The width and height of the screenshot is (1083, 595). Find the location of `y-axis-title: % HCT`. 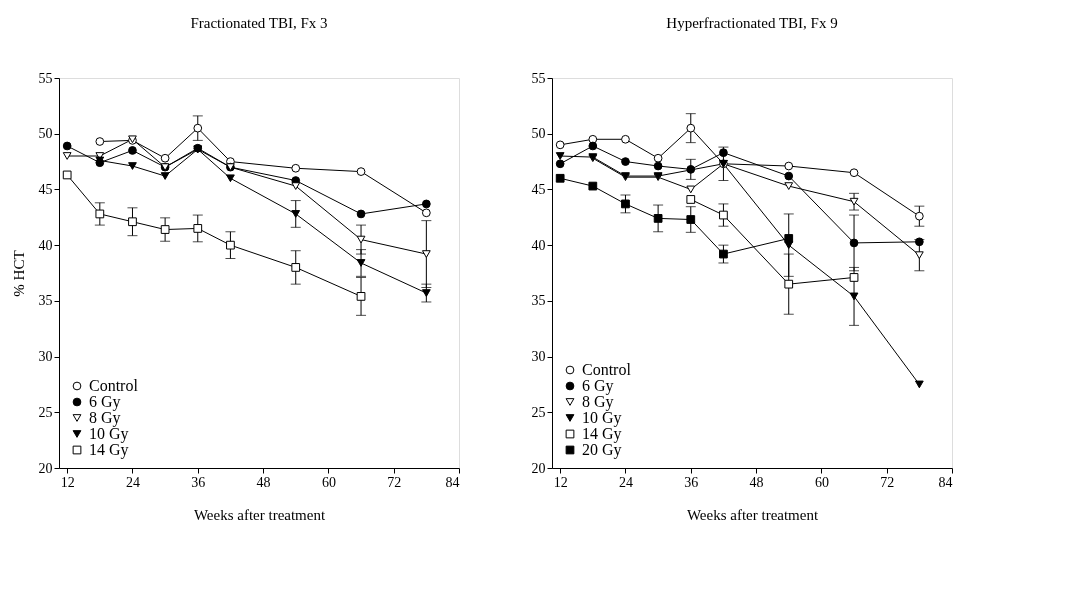

y-axis-title: % HCT is located at coordinates (18, 273).